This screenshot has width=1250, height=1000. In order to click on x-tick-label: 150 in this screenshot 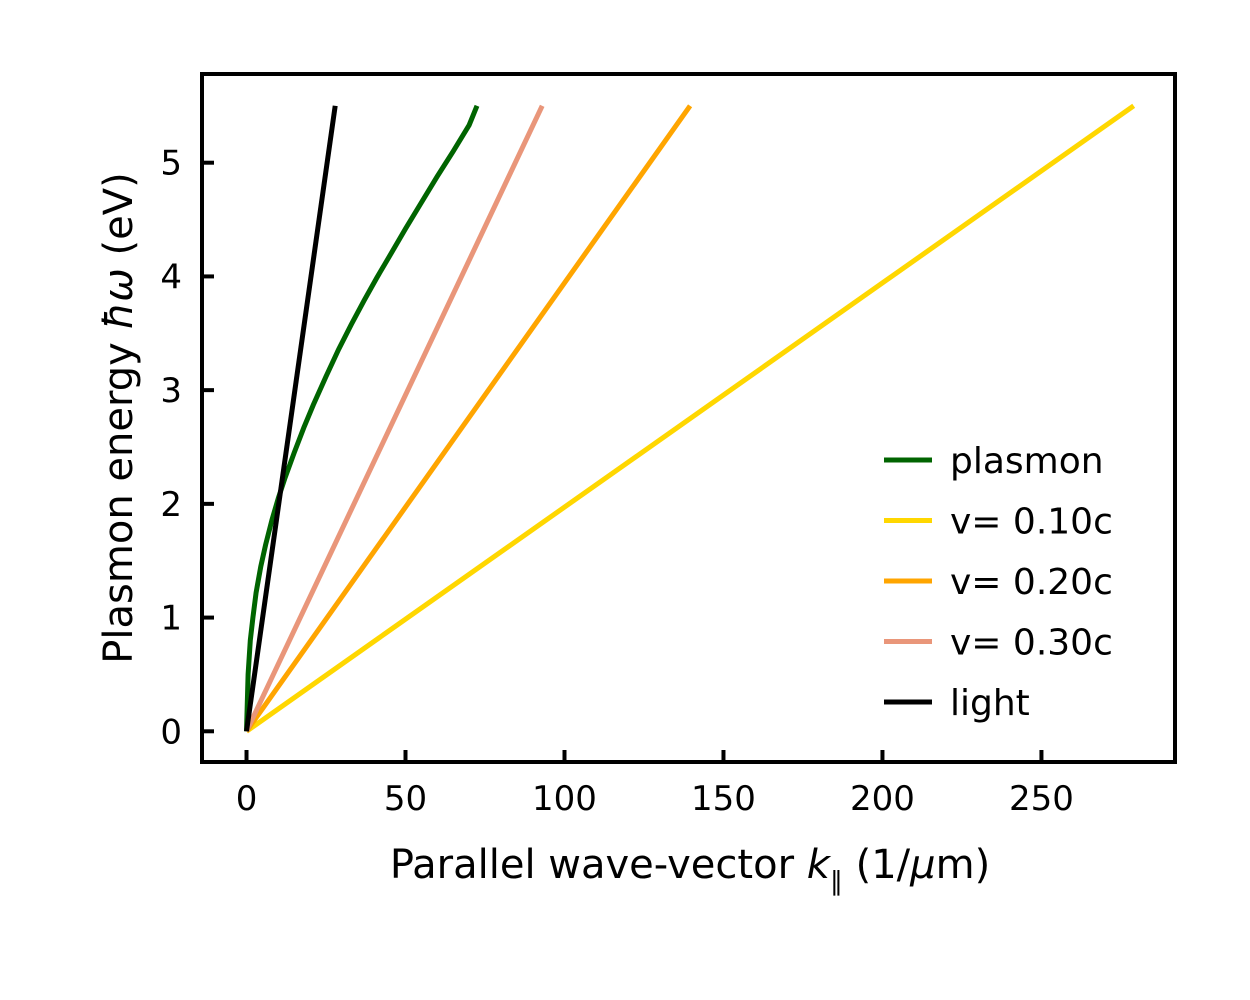, I will do `click(723, 799)`.